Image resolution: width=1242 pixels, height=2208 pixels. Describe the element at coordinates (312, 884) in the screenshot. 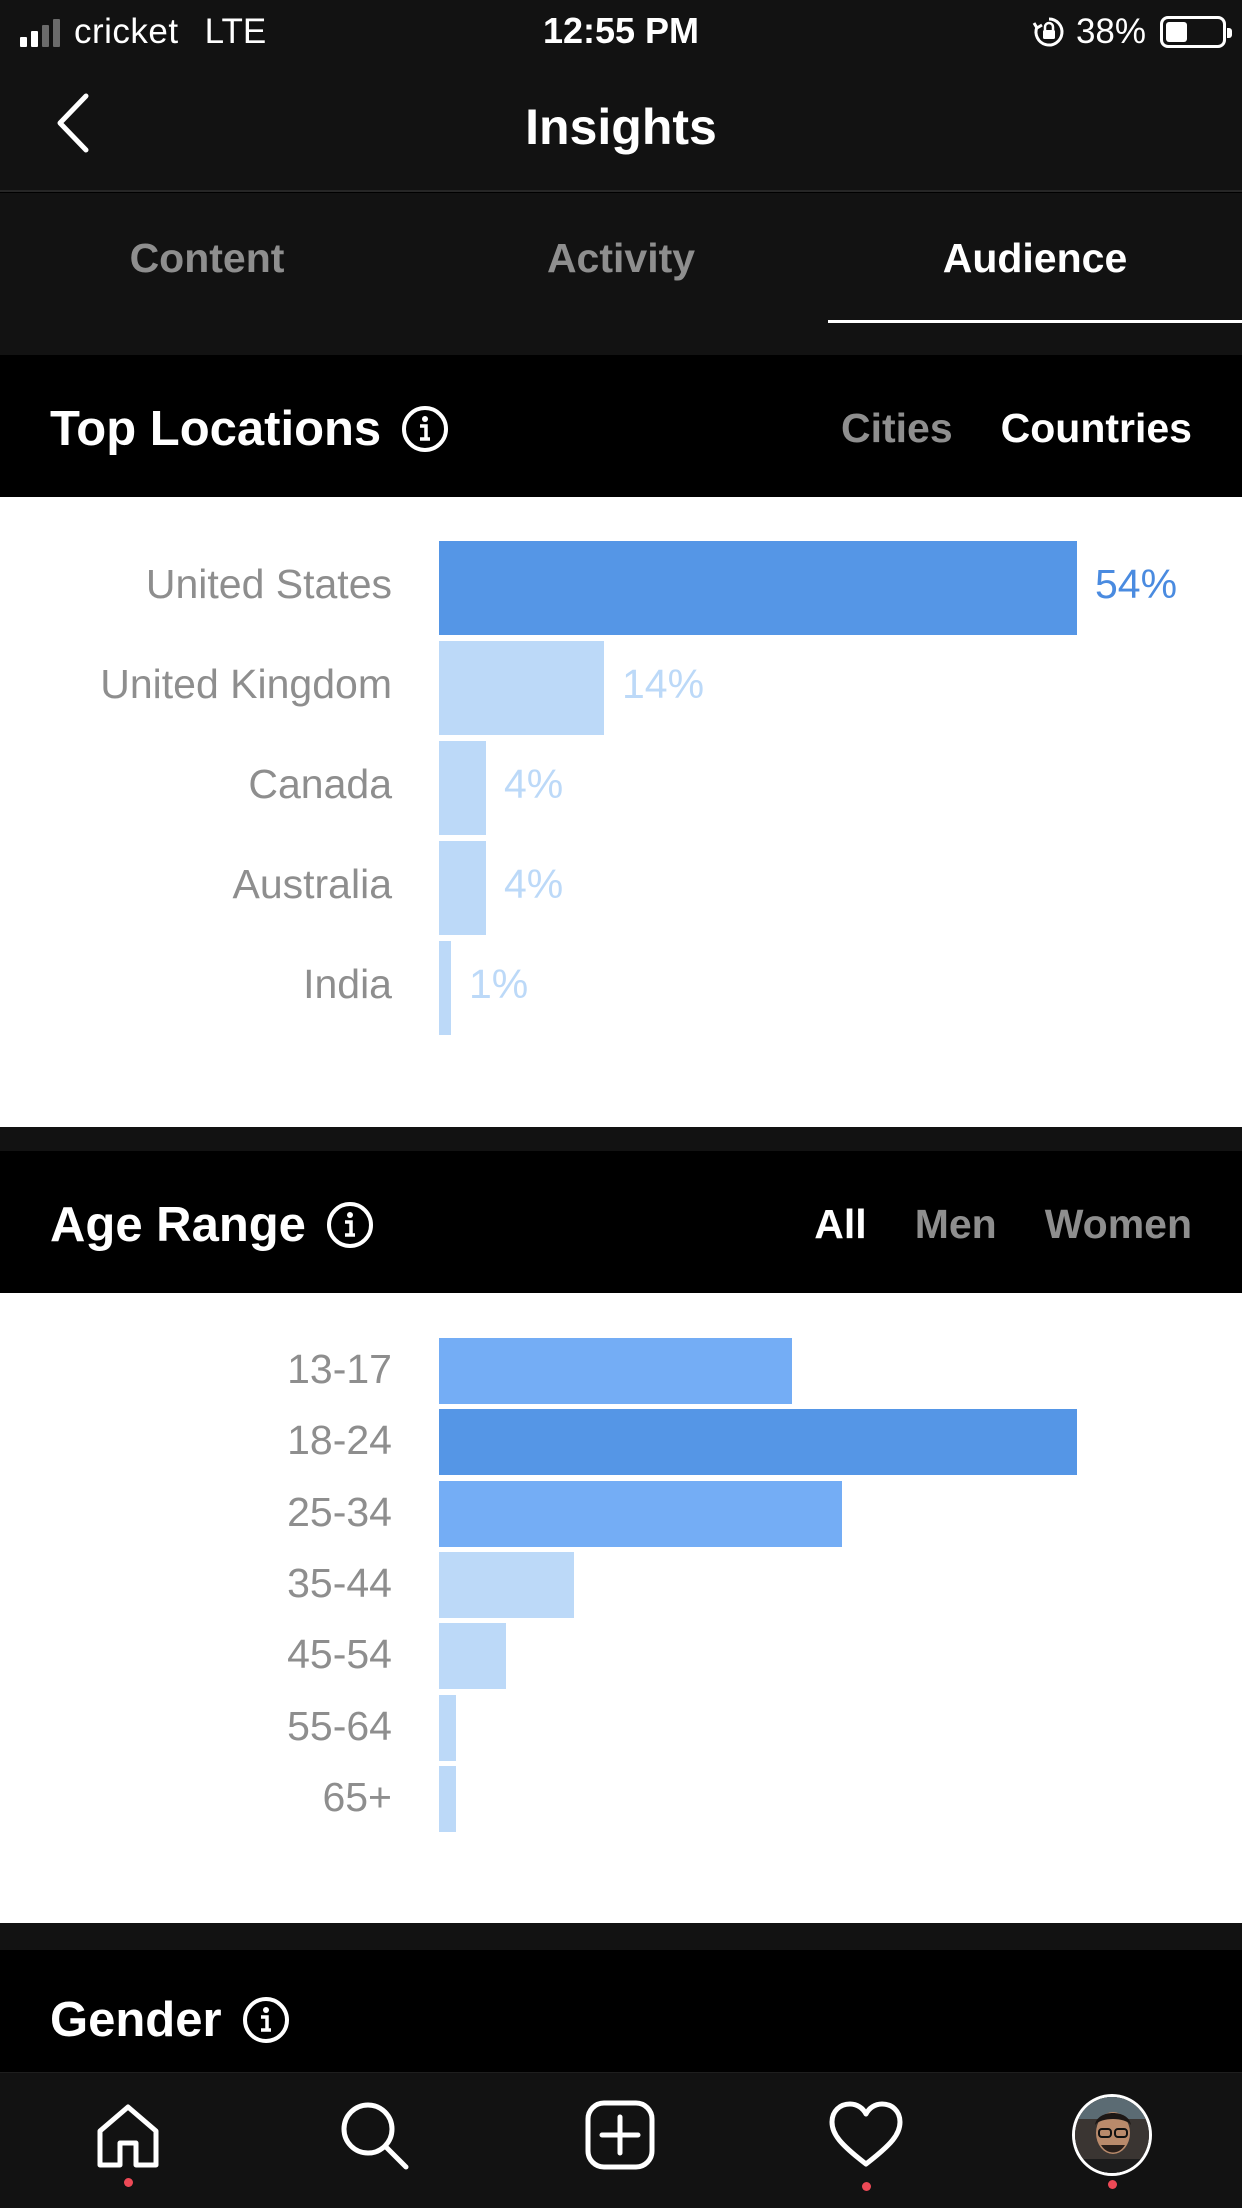

I see `location-label: Australia` at that location.